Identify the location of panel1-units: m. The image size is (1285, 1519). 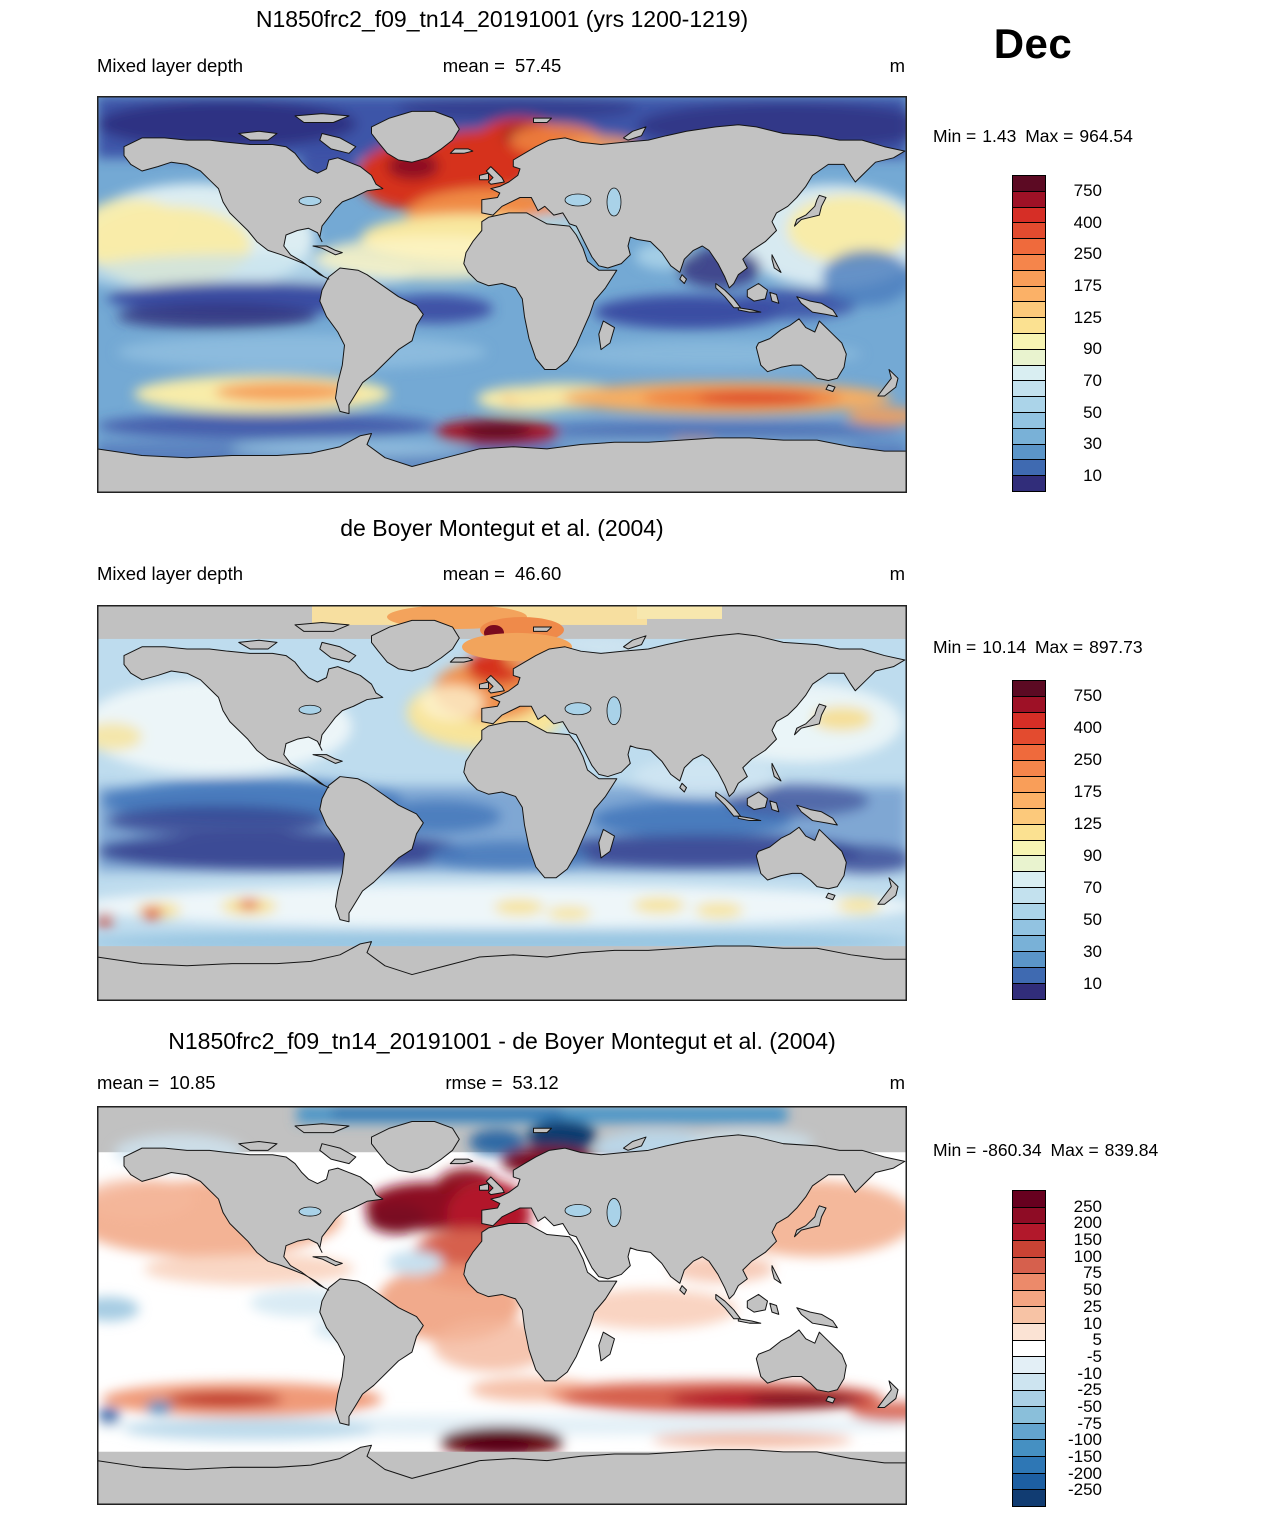
(897, 65).